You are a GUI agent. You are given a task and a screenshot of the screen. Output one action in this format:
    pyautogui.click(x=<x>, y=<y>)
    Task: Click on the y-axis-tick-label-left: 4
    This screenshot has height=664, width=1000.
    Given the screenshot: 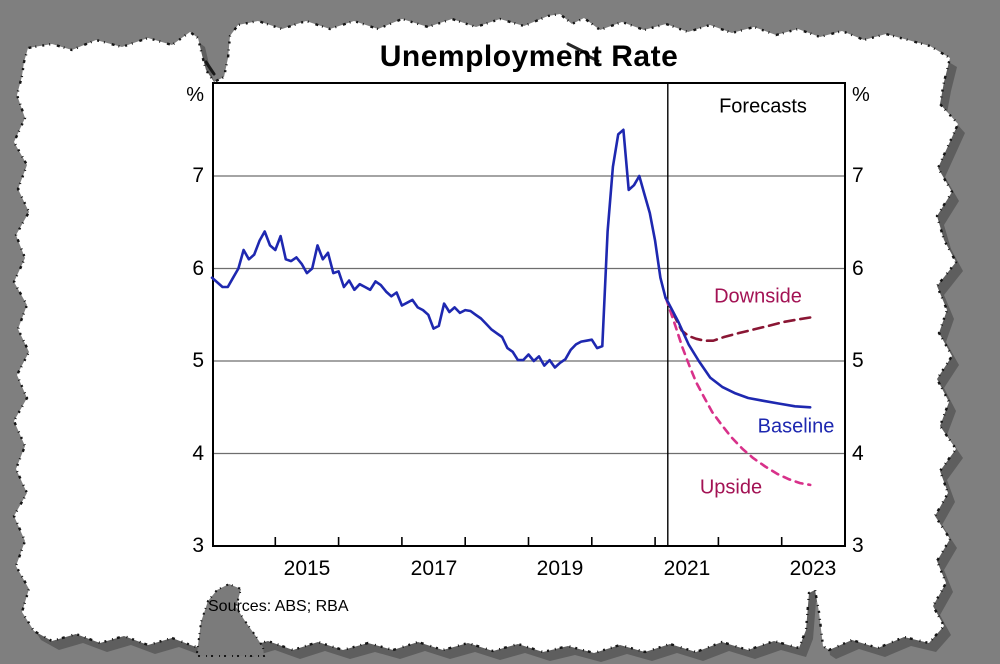 What is the action you would take?
    pyautogui.click(x=198, y=453)
    